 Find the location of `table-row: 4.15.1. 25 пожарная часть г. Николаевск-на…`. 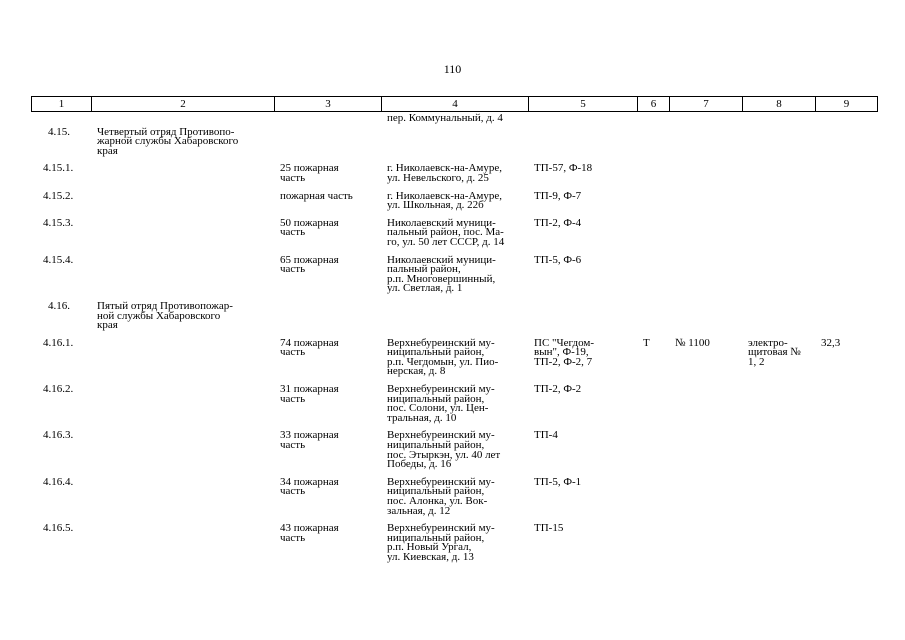

table-row: 4.15.1. 25 пожарная часть г. Николаевск-на… is located at coordinates (453, 173).